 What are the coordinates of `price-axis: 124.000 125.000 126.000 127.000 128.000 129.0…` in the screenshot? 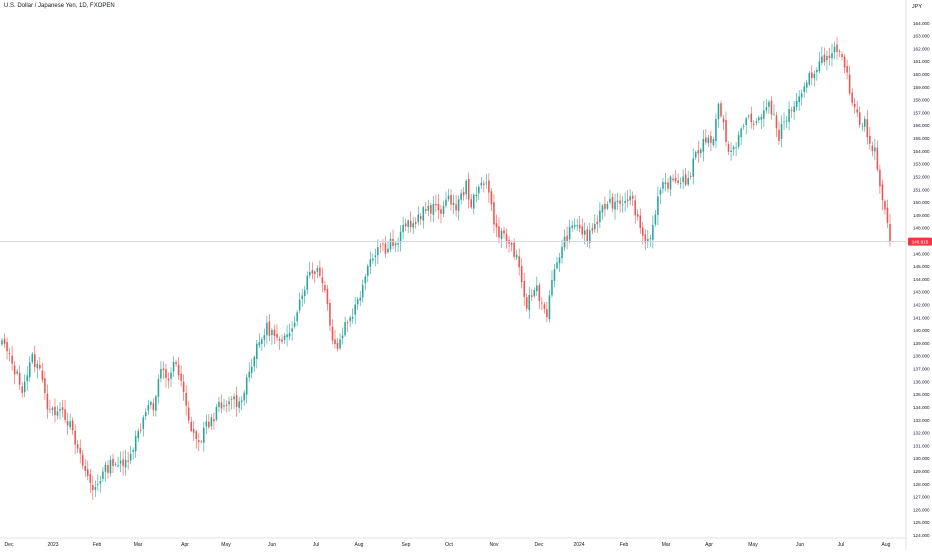 It's located at (921, 279).